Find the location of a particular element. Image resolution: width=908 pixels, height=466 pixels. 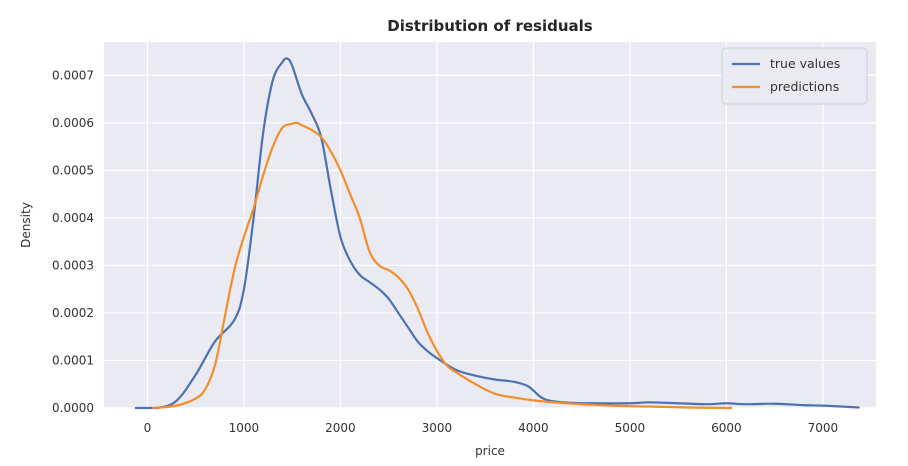

y-tick-label: 0.0000 is located at coordinates (73, 408).